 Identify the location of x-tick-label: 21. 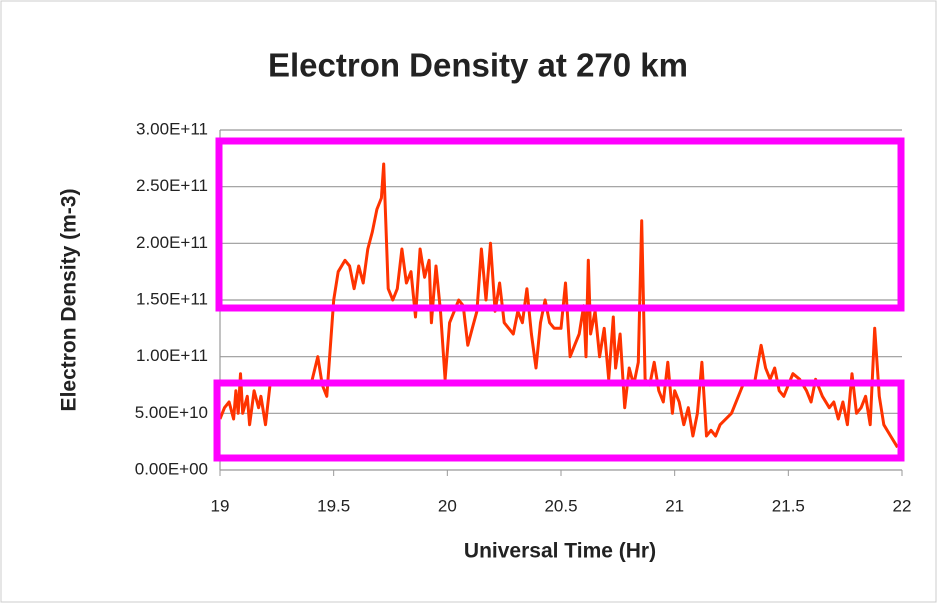
(674, 505).